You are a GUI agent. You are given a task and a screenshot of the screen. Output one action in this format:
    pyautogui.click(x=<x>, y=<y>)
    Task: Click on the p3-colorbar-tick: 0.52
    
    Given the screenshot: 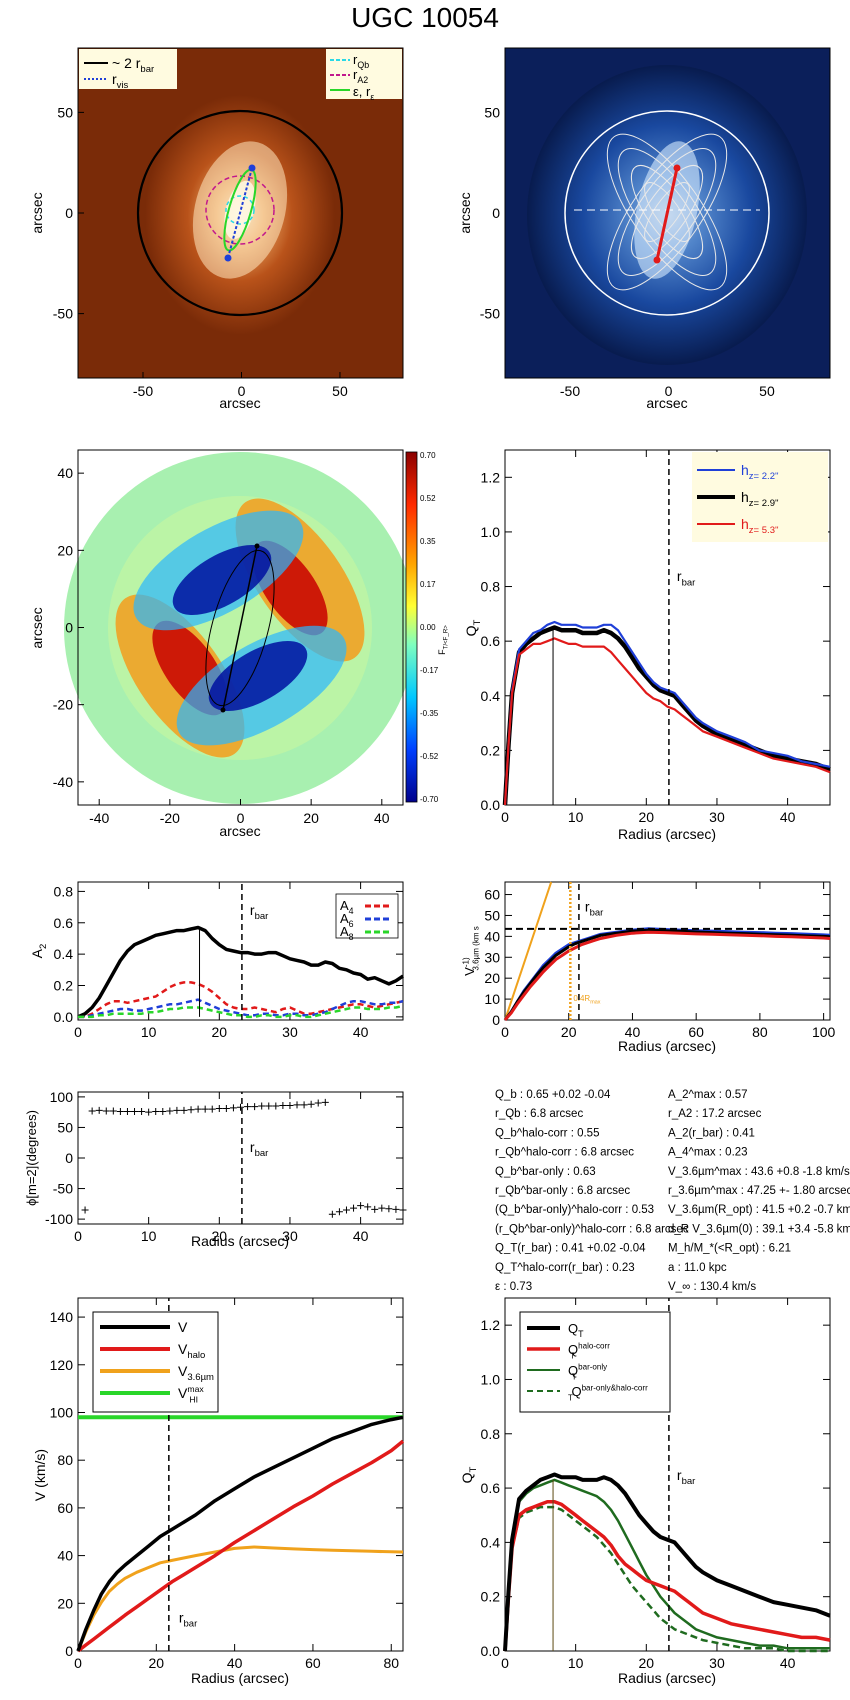 What is the action you would take?
    pyautogui.click(x=428, y=498)
    